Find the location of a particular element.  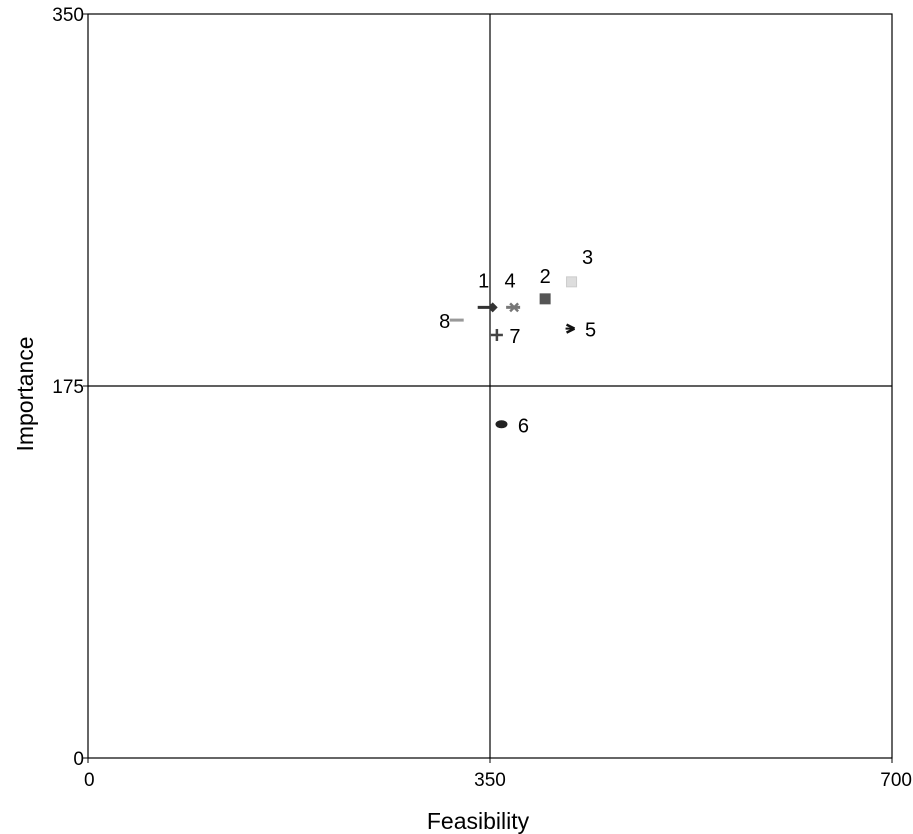

point-label-2: 2 is located at coordinates (545, 277).